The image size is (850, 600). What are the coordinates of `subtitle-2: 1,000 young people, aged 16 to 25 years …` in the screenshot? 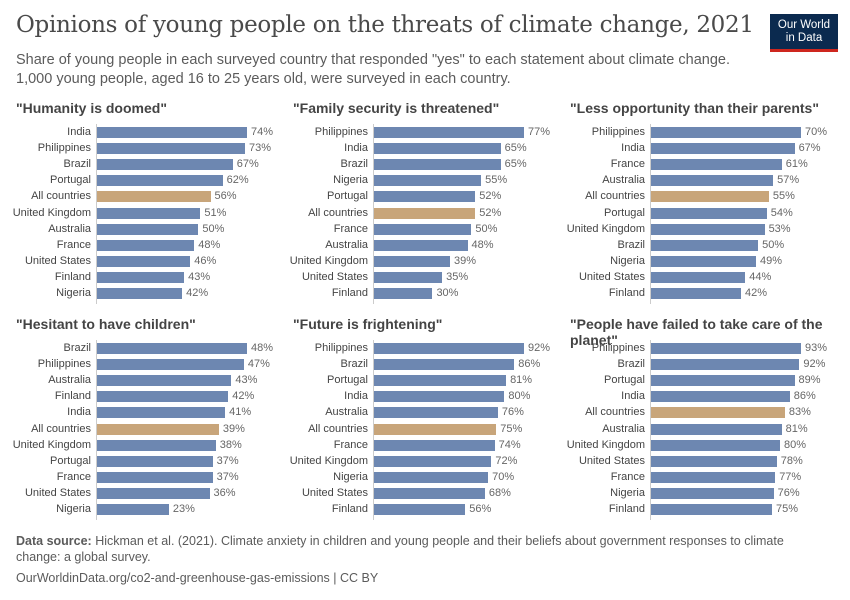 It's located at (263, 79).